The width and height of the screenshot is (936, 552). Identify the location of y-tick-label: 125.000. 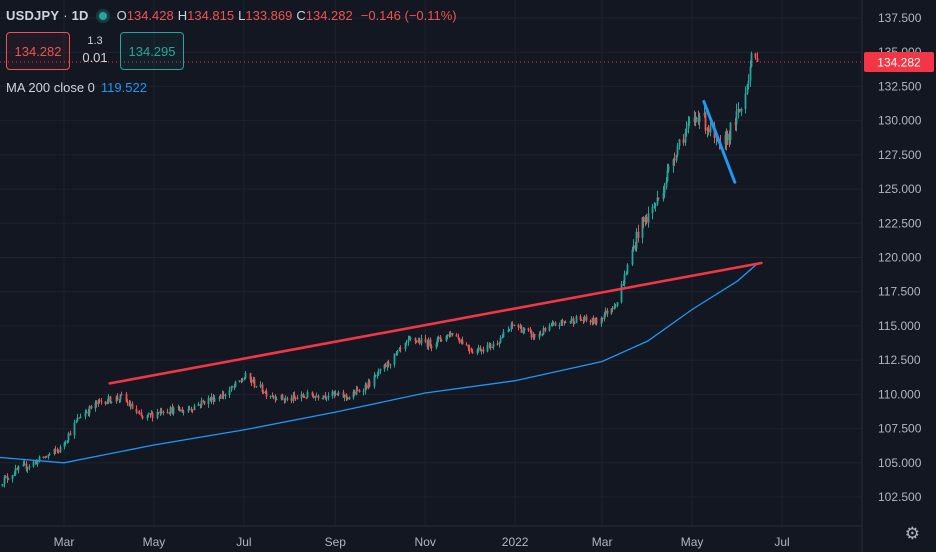
(900, 189).